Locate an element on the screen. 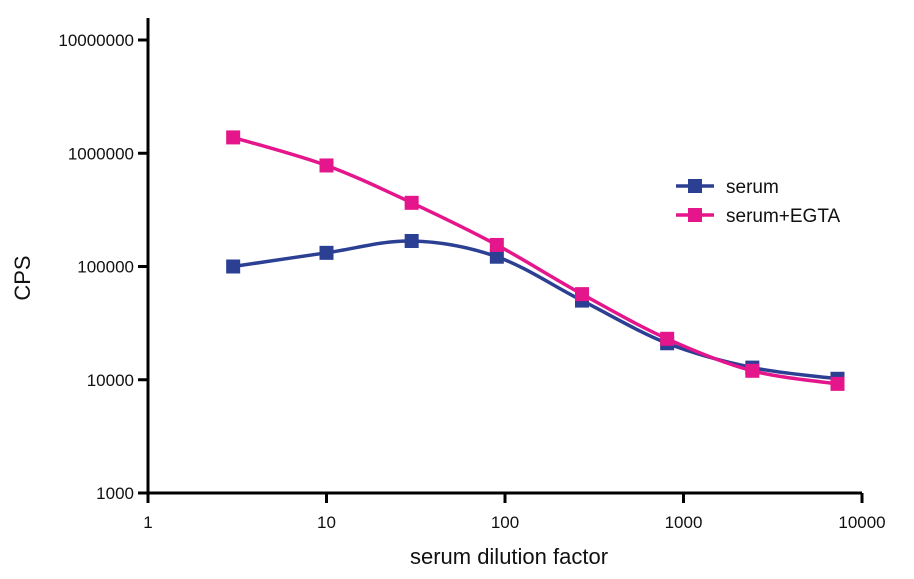 This screenshot has width=914, height=579. legend-item-serum: serum is located at coordinates (727, 187).